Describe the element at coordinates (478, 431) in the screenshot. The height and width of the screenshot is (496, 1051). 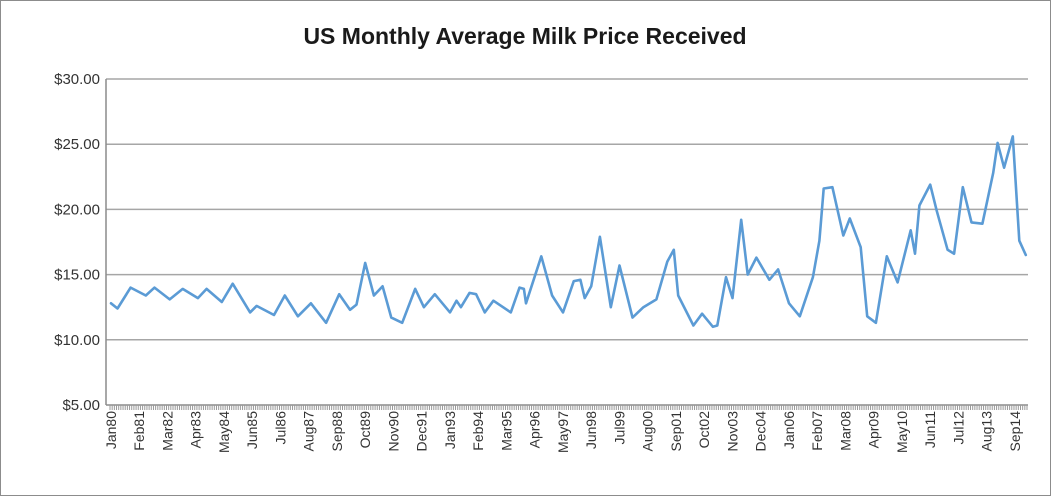
I see `x-tick-label: Feb94` at that location.